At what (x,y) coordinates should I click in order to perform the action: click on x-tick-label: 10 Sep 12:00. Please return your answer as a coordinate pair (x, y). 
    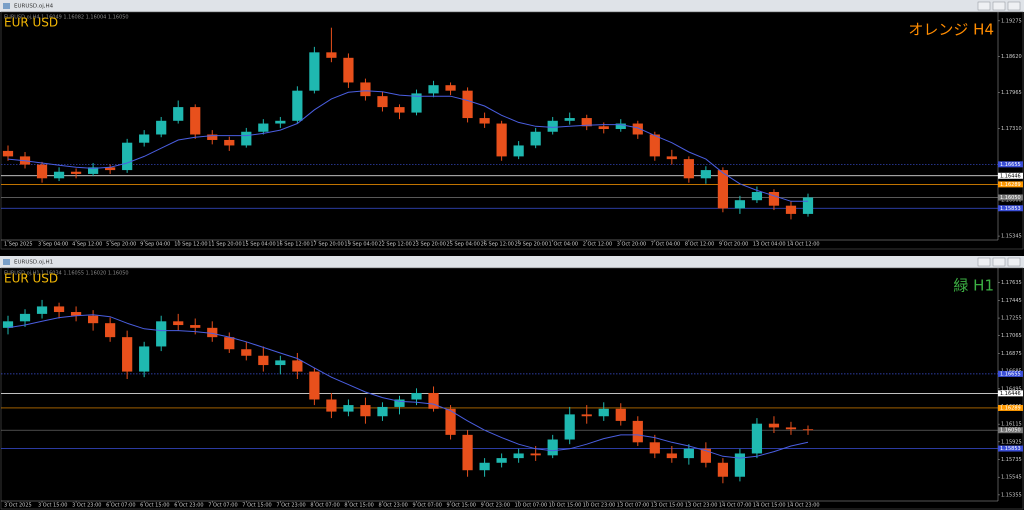
    Looking at the image, I should click on (190, 245).